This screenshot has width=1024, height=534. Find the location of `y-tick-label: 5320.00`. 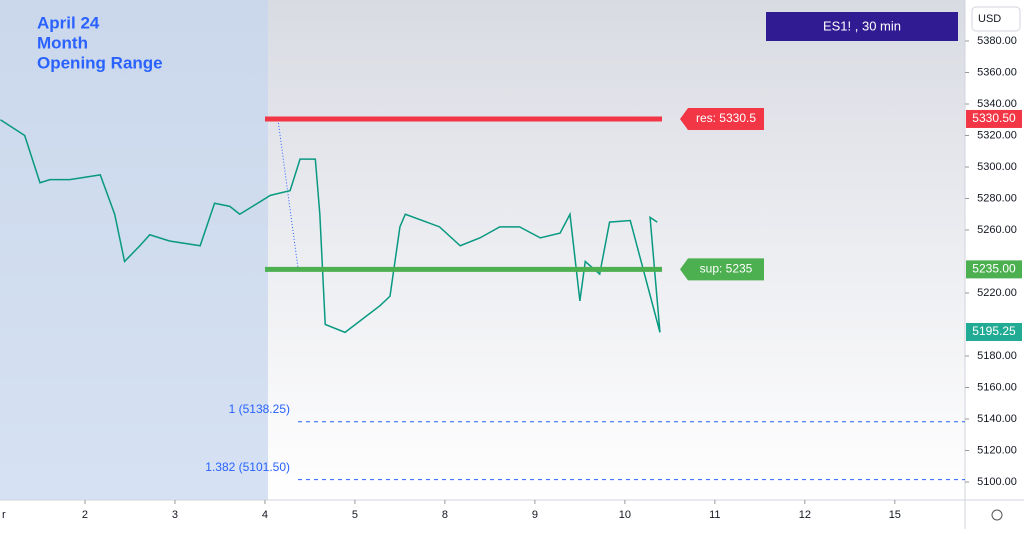

y-tick-label: 5320.00 is located at coordinates (997, 135).